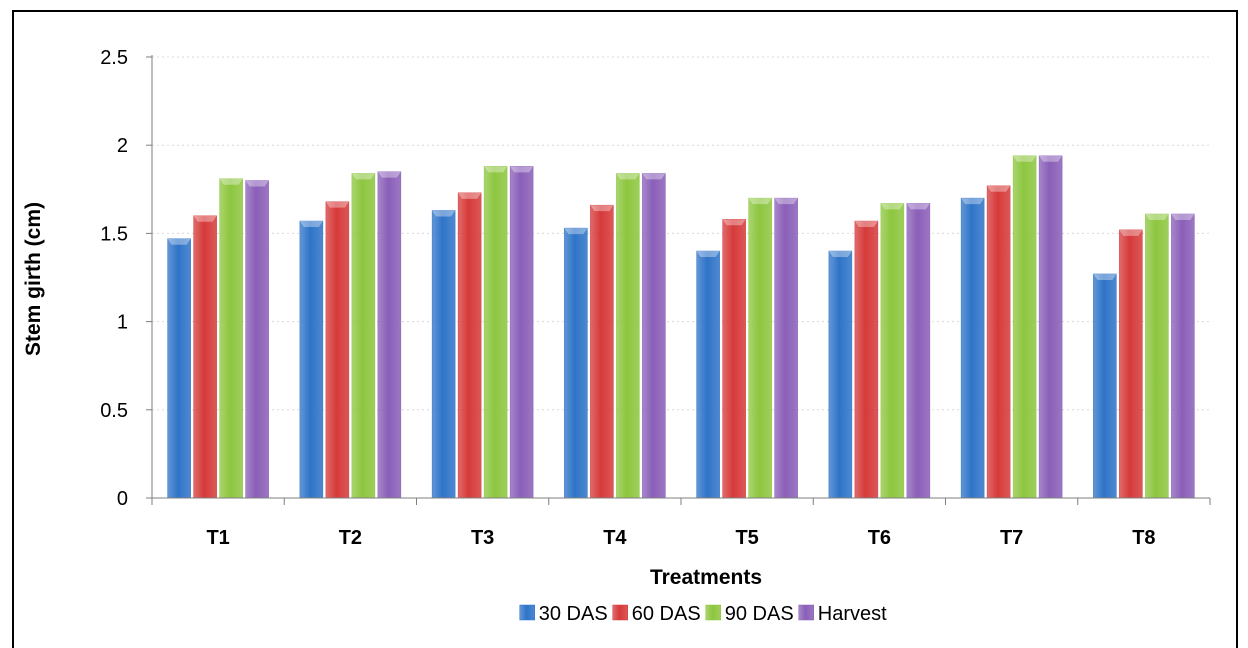  I want to click on legend-label: 60 DAS, so click(666, 614).